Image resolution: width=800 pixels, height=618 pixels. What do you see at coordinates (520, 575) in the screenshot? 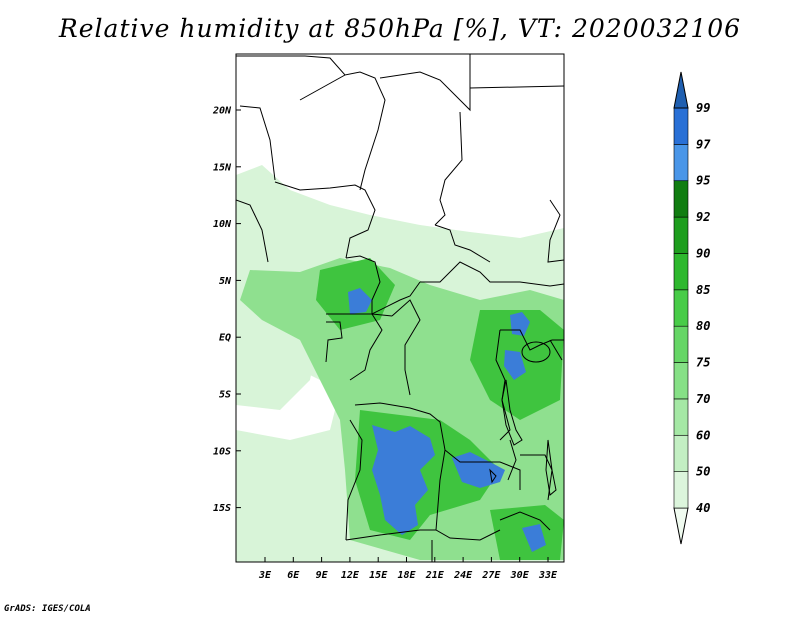
I see `lon-label: 30E` at bounding box center [520, 575].